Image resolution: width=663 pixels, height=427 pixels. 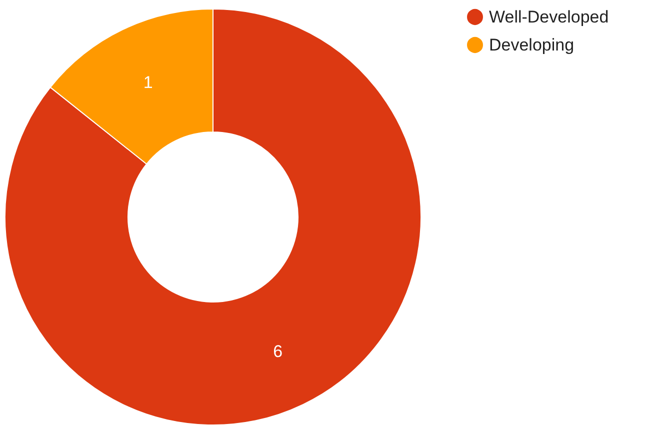 What do you see at coordinates (148, 82) in the screenshot?
I see `data-label: 1` at bounding box center [148, 82].